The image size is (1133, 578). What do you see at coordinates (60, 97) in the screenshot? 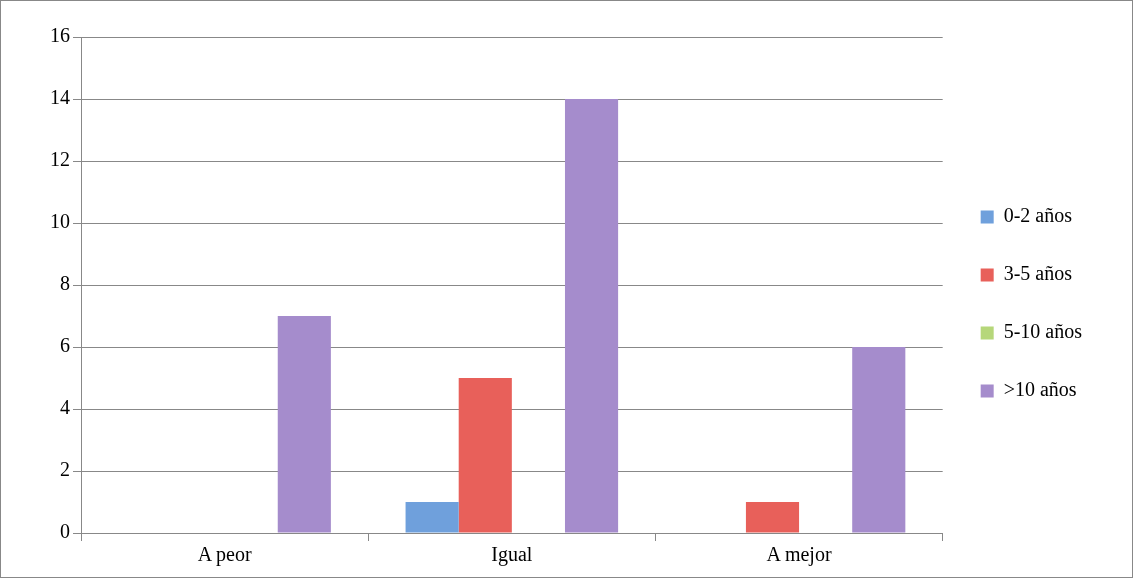
I see `y-tick-label: 14` at bounding box center [60, 97].